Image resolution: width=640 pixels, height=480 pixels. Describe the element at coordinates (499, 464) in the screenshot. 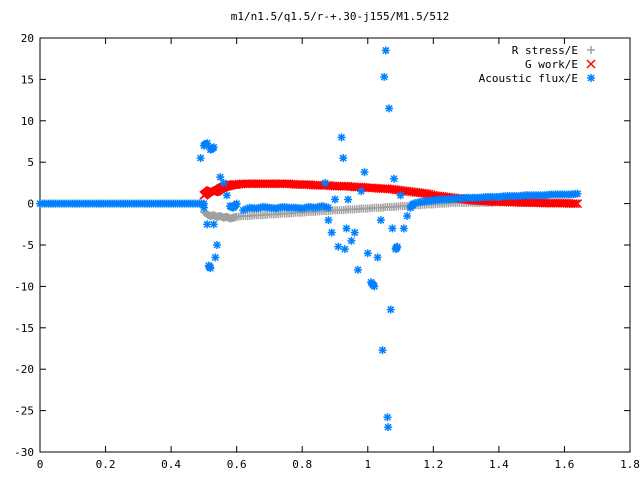

I see `x-tick-label: 1.4` at that location.